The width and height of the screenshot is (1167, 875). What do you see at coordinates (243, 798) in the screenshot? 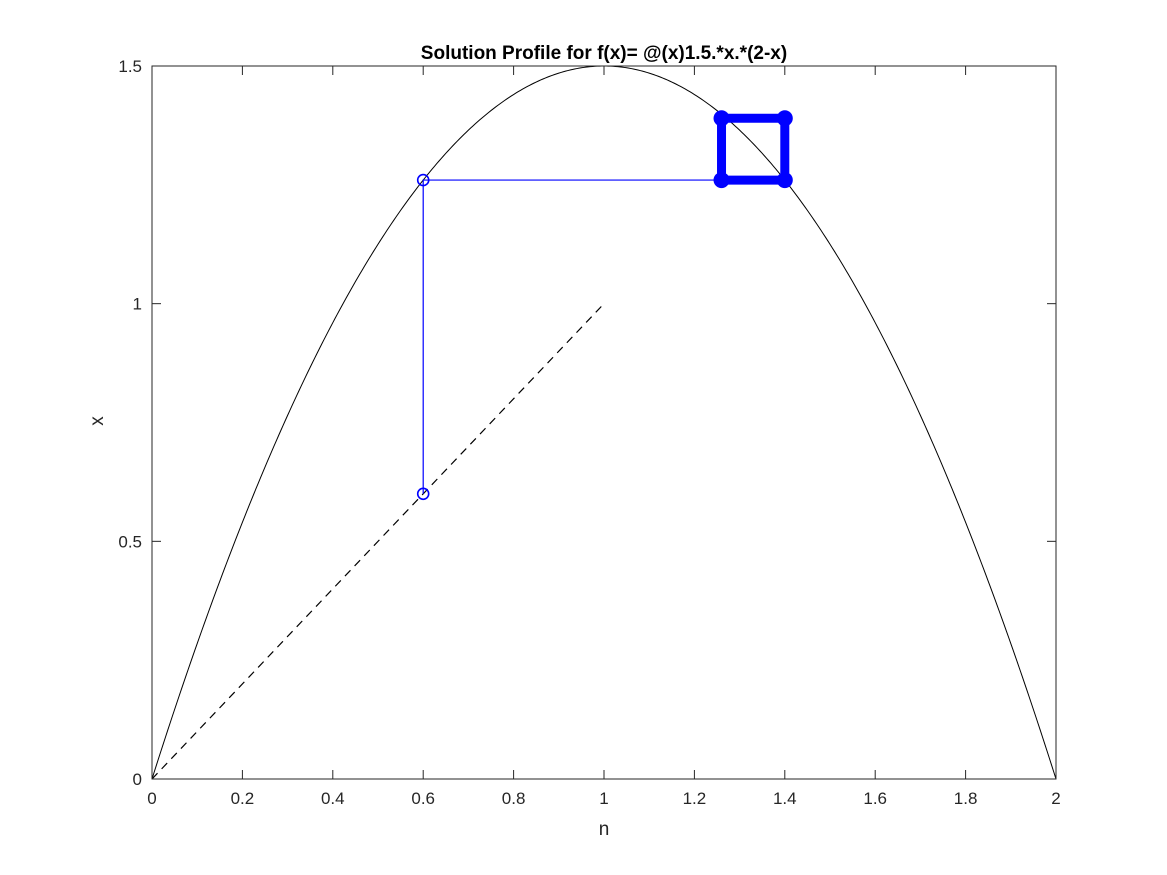
I see `x-tick-label: 0.2` at bounding box center [243, 798].